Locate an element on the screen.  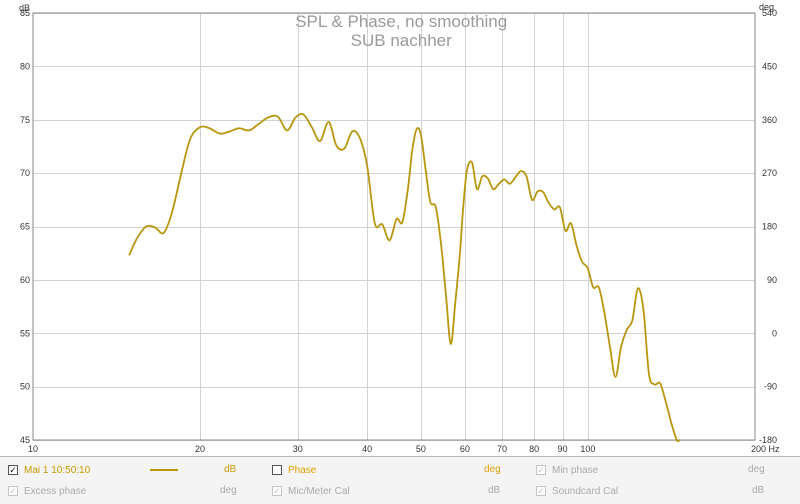
y-tick-label: 60 is located at coordinates (25, 280).